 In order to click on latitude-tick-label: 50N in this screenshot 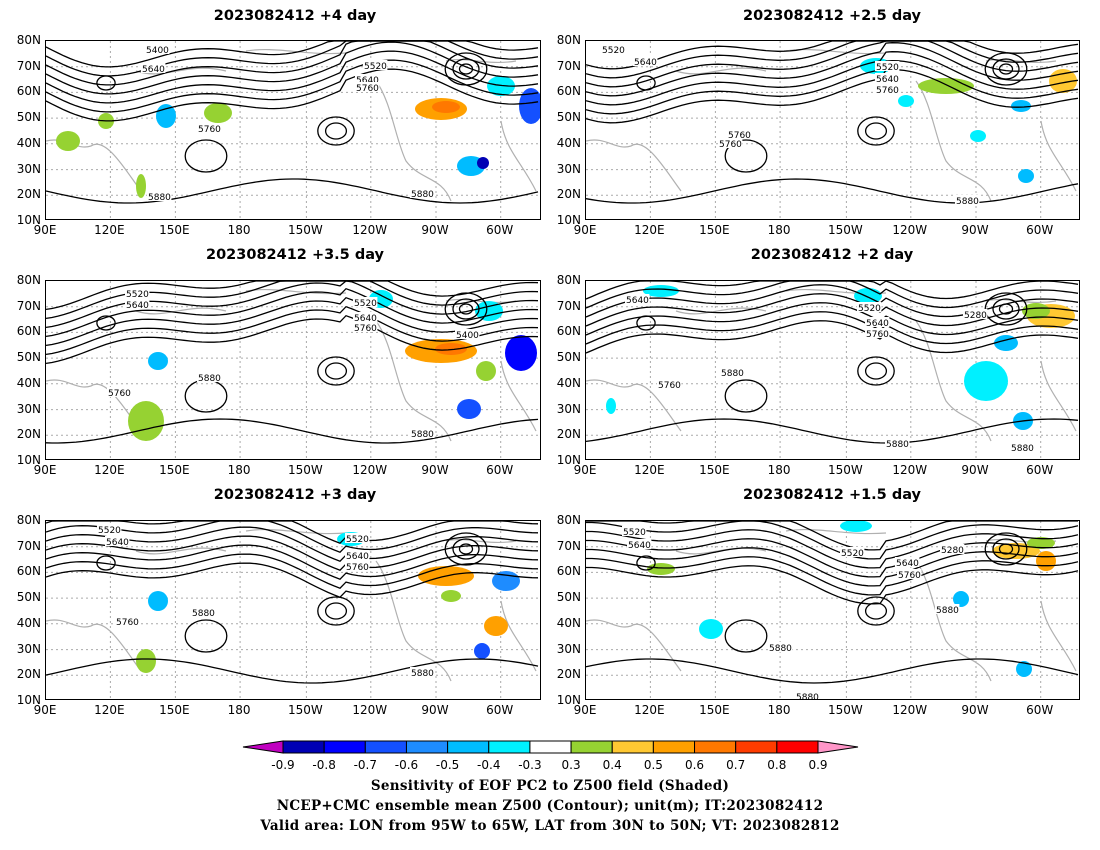, I will do `click(28, 357)`.